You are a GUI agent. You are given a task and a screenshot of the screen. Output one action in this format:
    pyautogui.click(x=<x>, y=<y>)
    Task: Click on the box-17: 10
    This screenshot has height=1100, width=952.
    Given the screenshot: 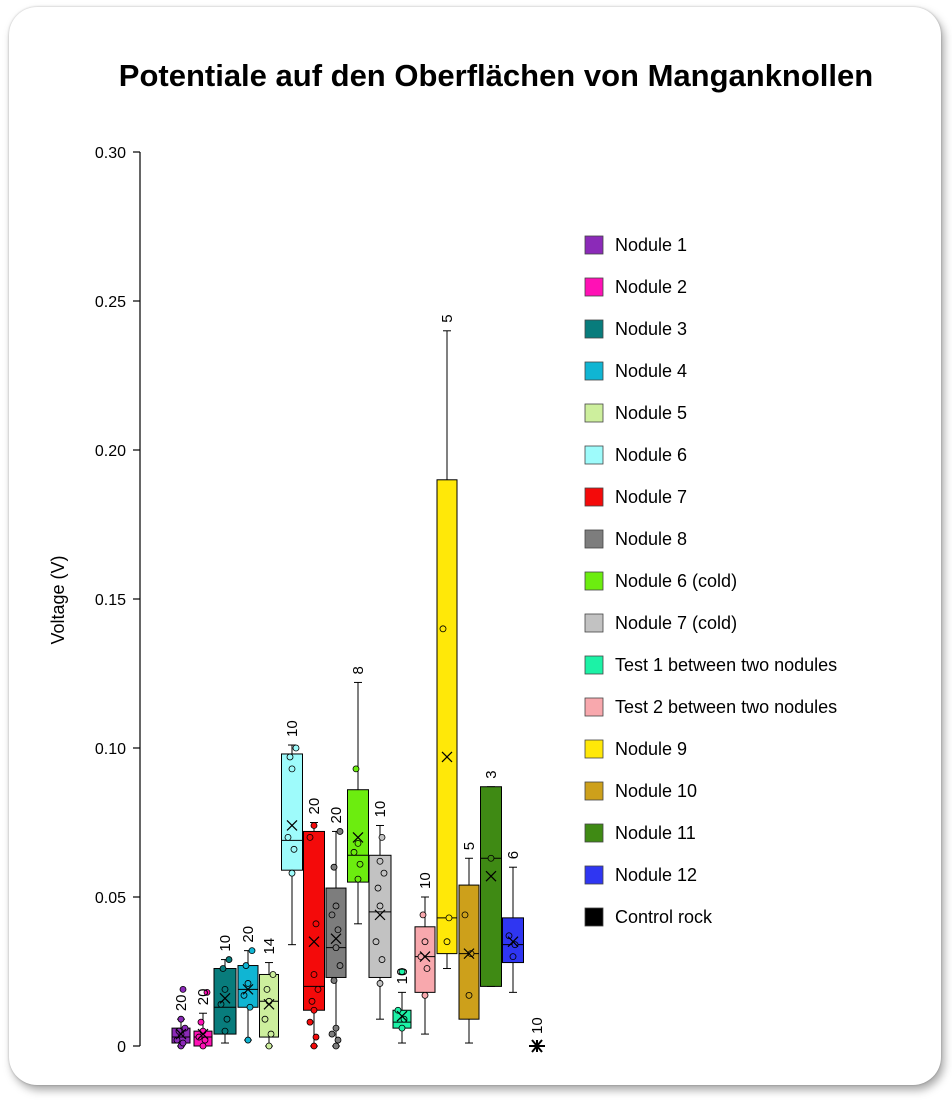 What is the action you would take?
    pyautogui.click(x=537, y=1035)
    